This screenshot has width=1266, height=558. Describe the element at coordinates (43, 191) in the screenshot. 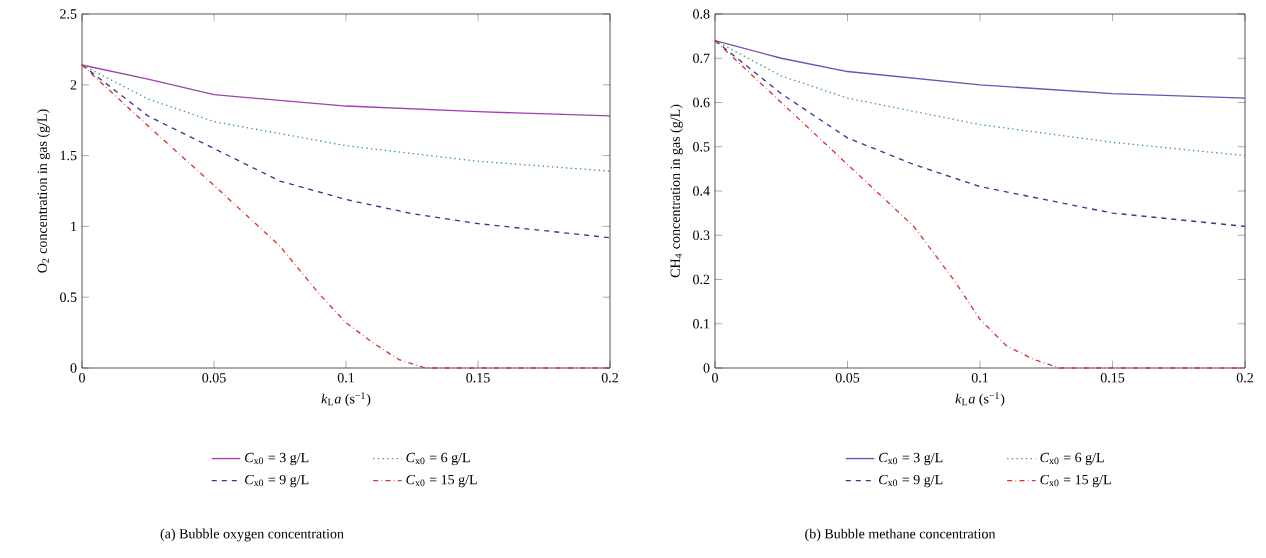

I see `y-axis-title: O$_{2}$ concentration in gas (g/L)` at that location.